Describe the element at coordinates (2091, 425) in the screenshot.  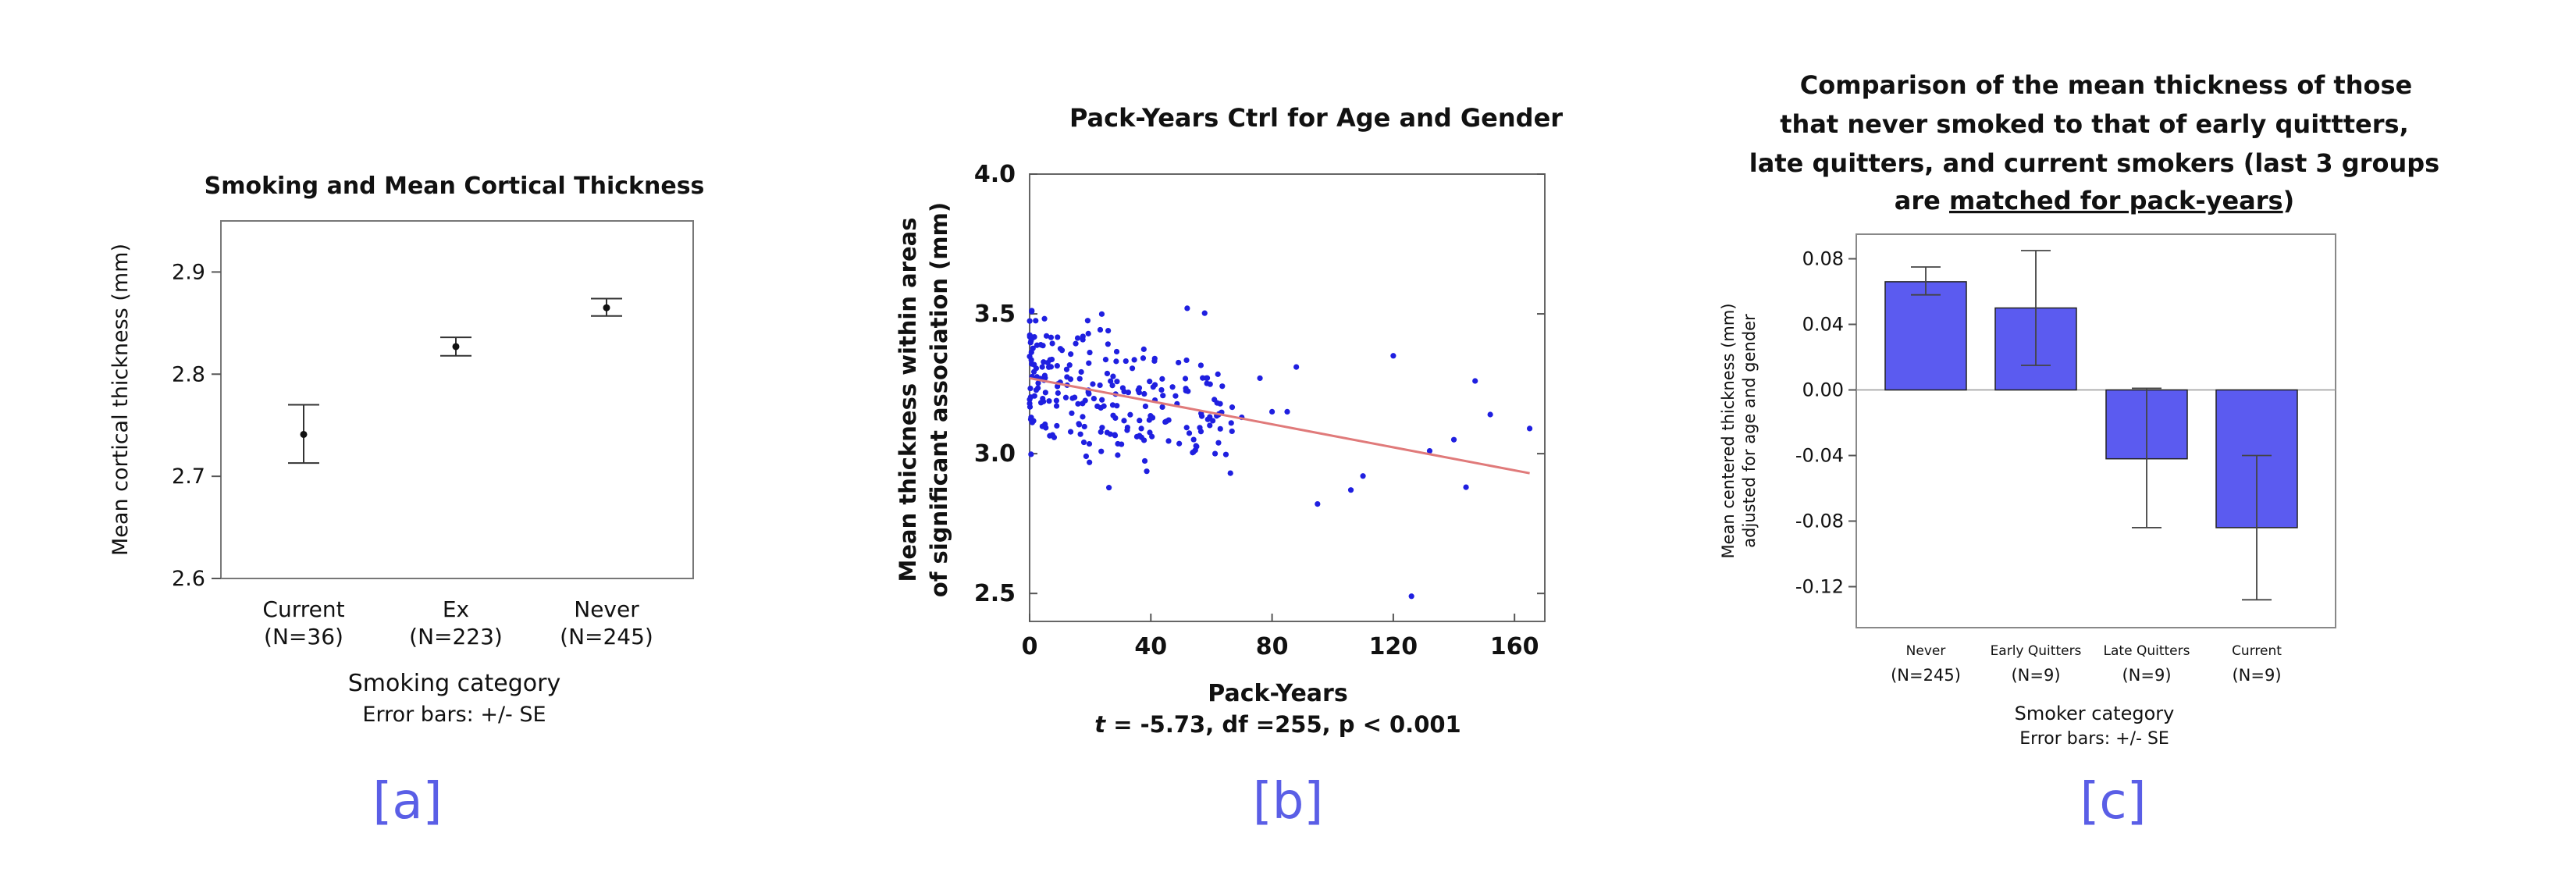
I see `panel-c-bars` at that location.